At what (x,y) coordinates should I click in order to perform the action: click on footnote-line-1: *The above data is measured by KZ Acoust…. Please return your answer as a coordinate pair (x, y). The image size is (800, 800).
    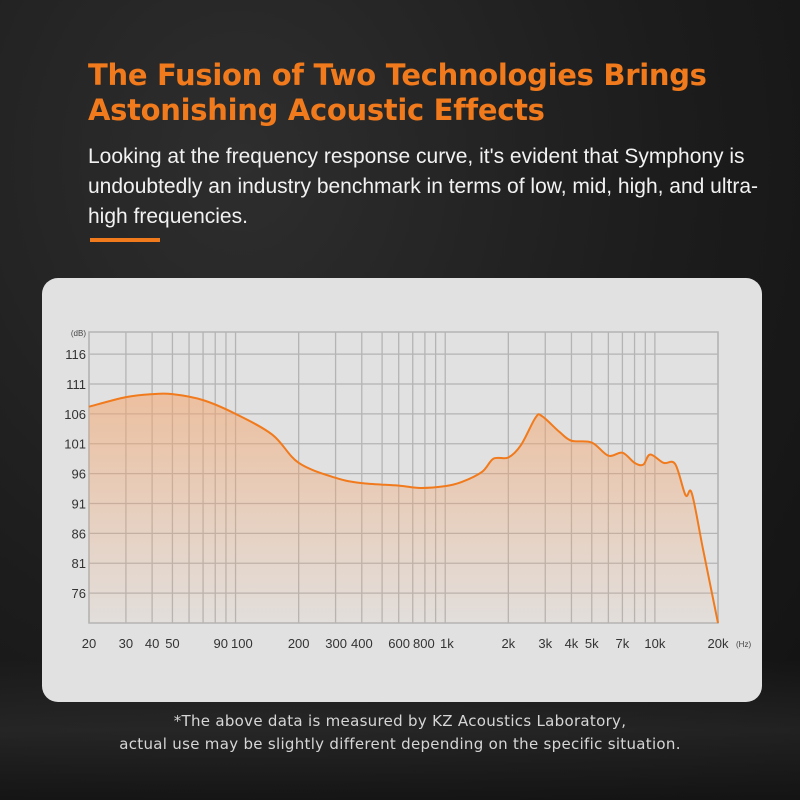
    Looking at the image, I should click on (400, 721).